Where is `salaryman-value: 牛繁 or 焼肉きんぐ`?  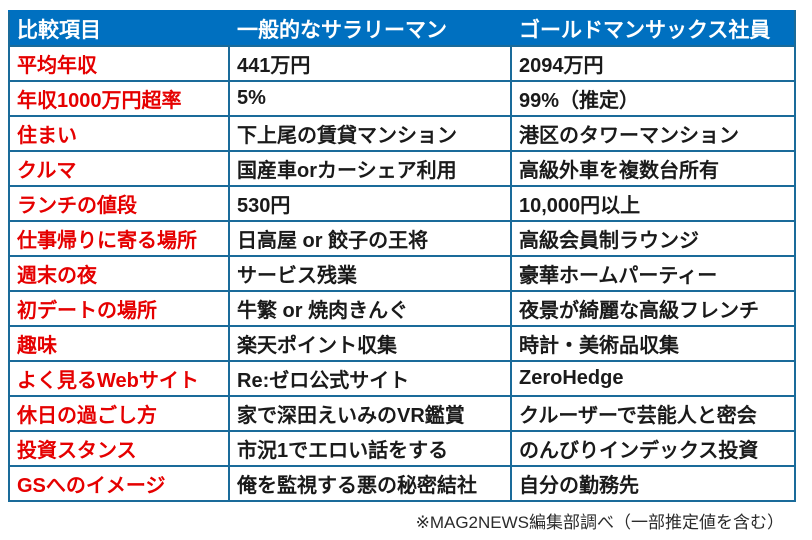 salaryman-value: 牛繁 or 焼肉きんぐ is located at coordinates (370, 308).